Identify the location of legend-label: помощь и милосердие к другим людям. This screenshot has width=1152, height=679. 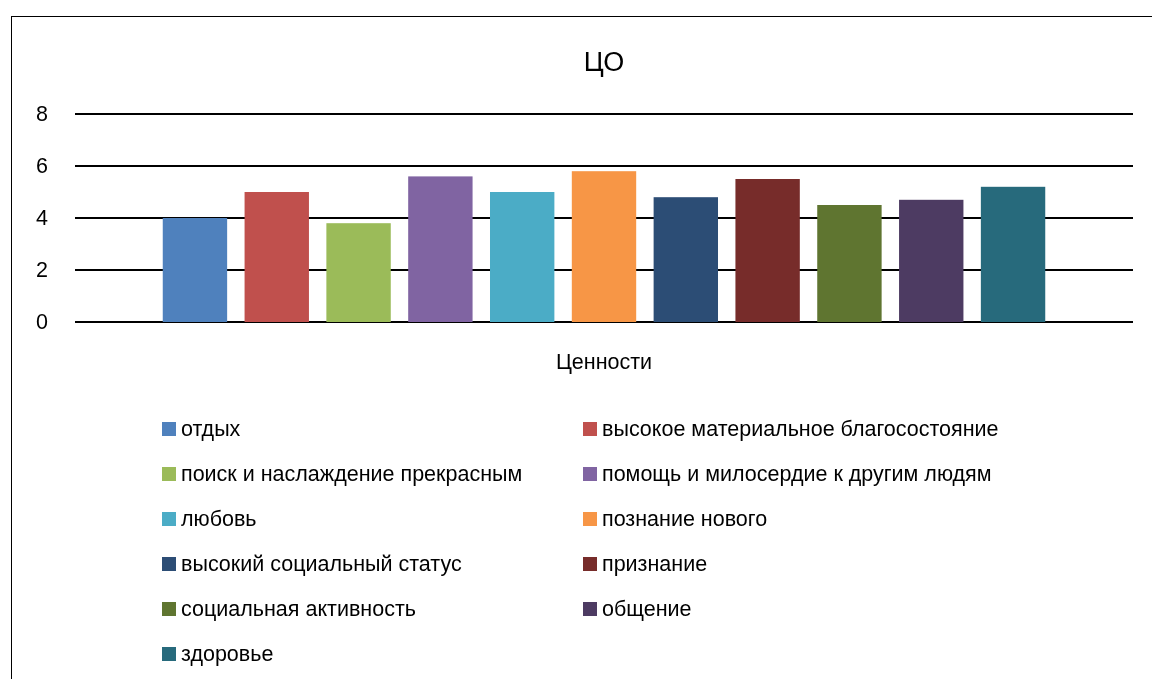
(797, 474).